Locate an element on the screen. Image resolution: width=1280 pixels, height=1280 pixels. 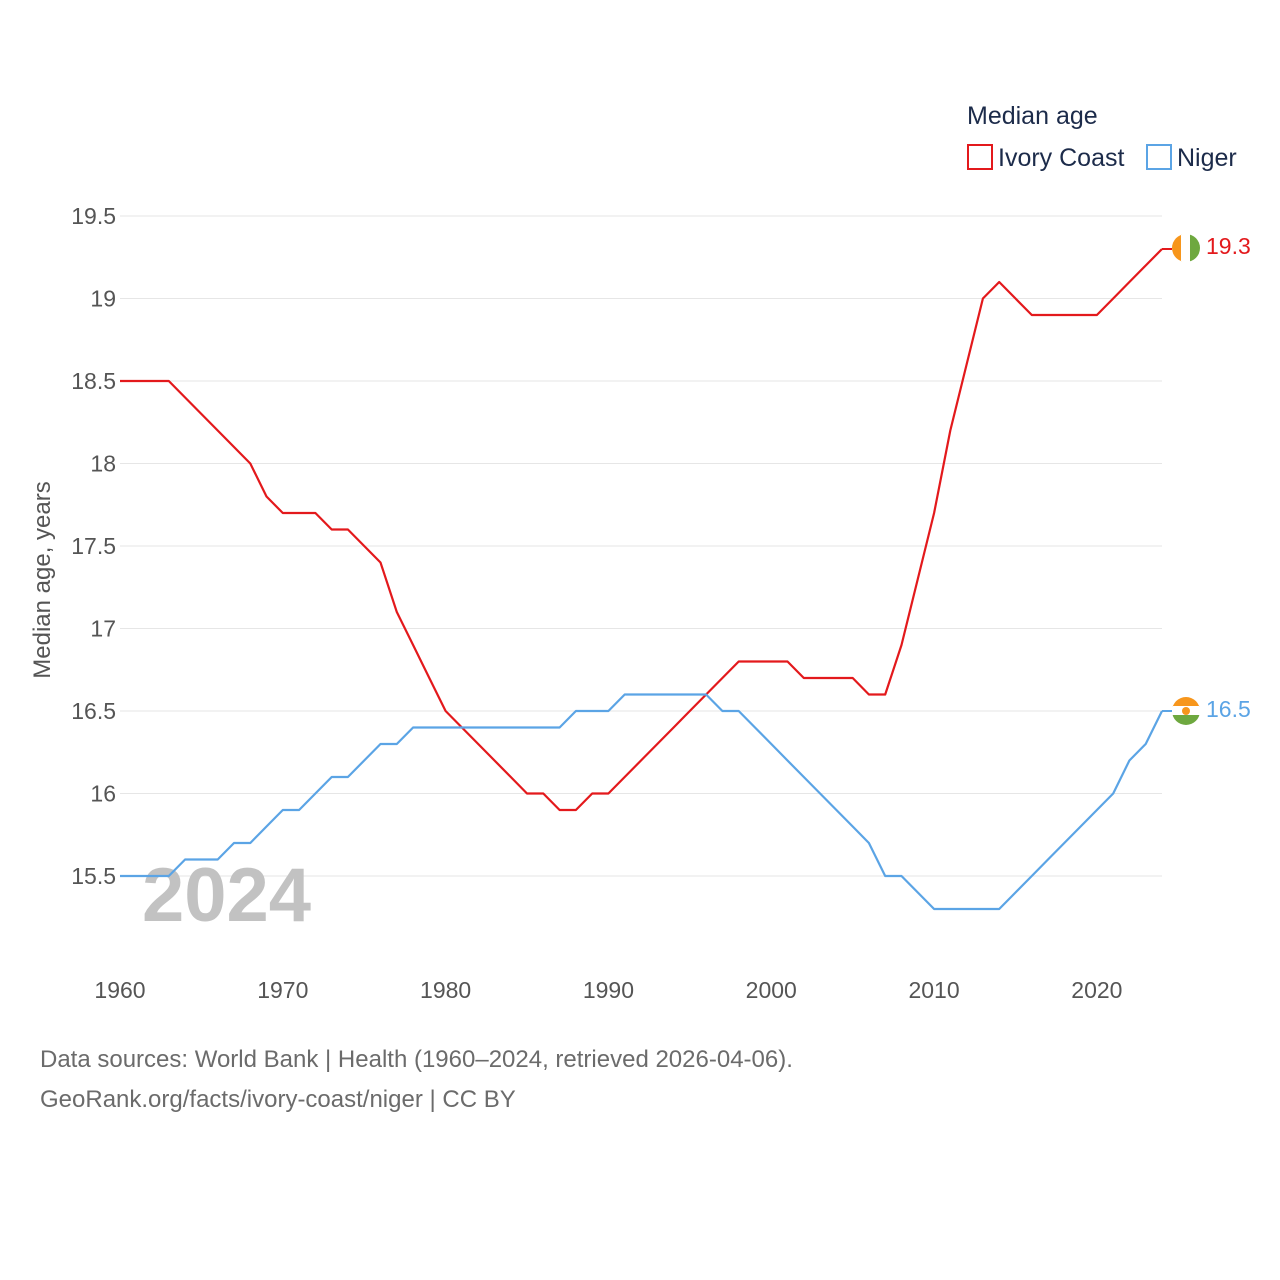
y-tick-label: 18 is located at coordinates (103, 464).